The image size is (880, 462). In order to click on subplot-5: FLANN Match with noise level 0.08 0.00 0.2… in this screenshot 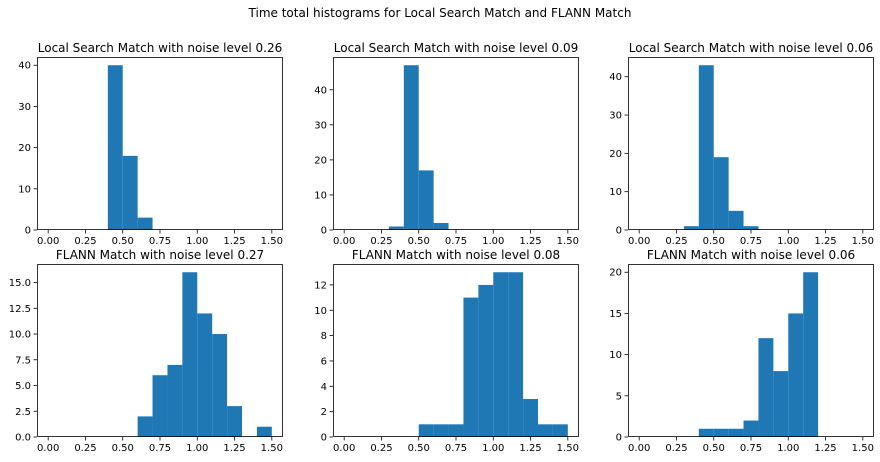, I will do `click(446, 351)`.